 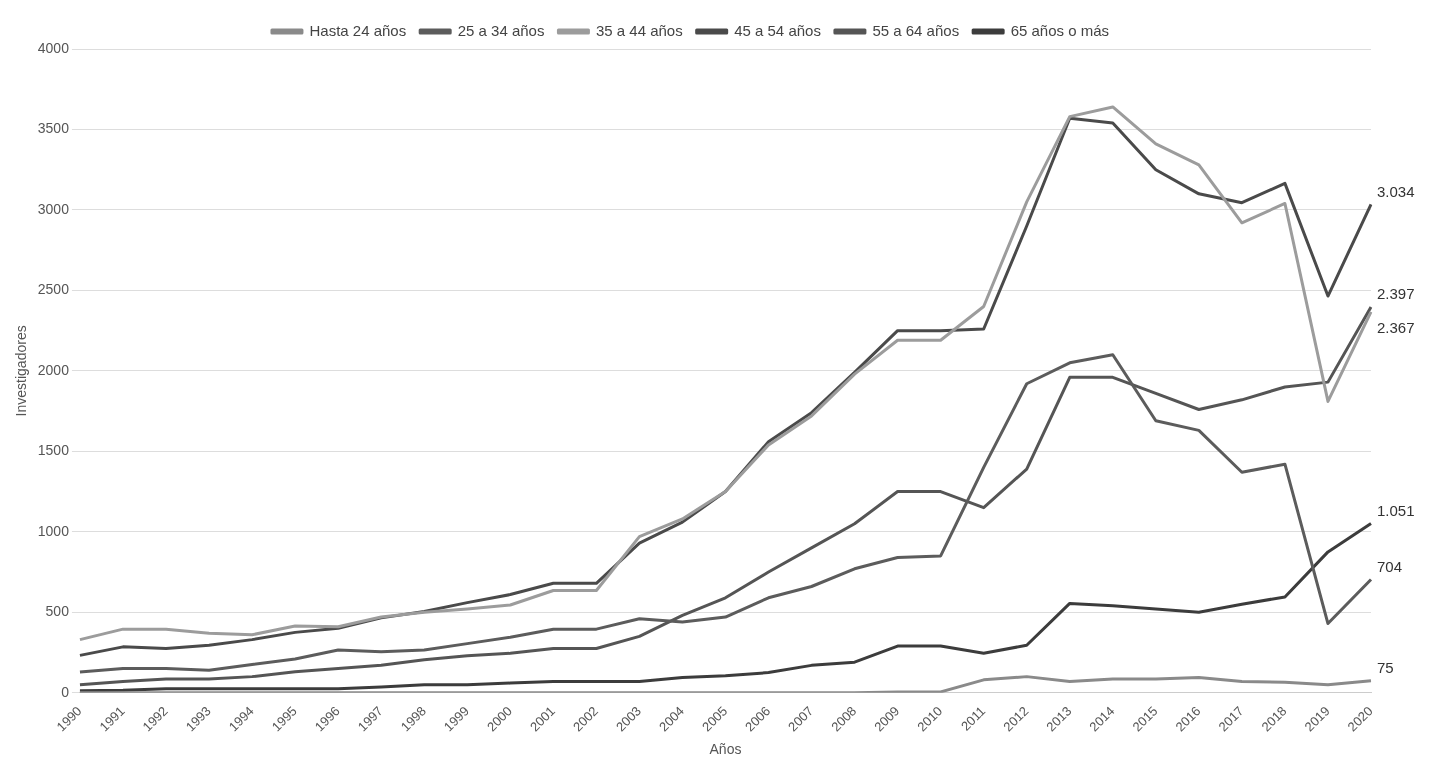 I want to click on y-tick-label: 2000, so click(x=53, y=369).